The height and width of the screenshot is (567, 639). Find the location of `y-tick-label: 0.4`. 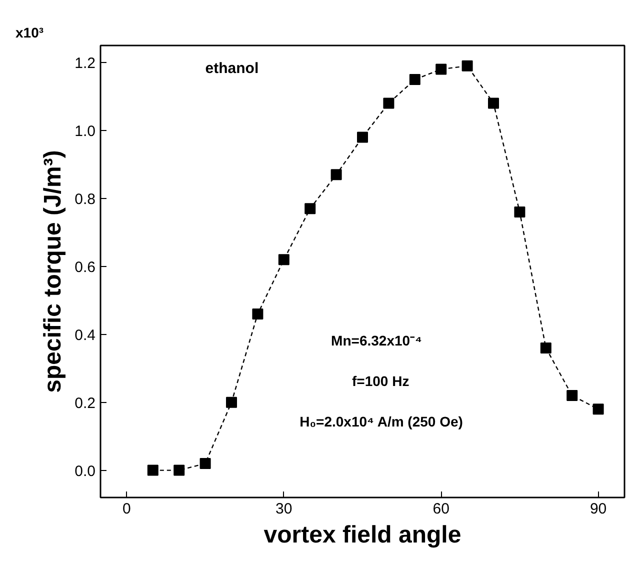

y-tick-label: 0.4 is located at coordinates (85, 335).